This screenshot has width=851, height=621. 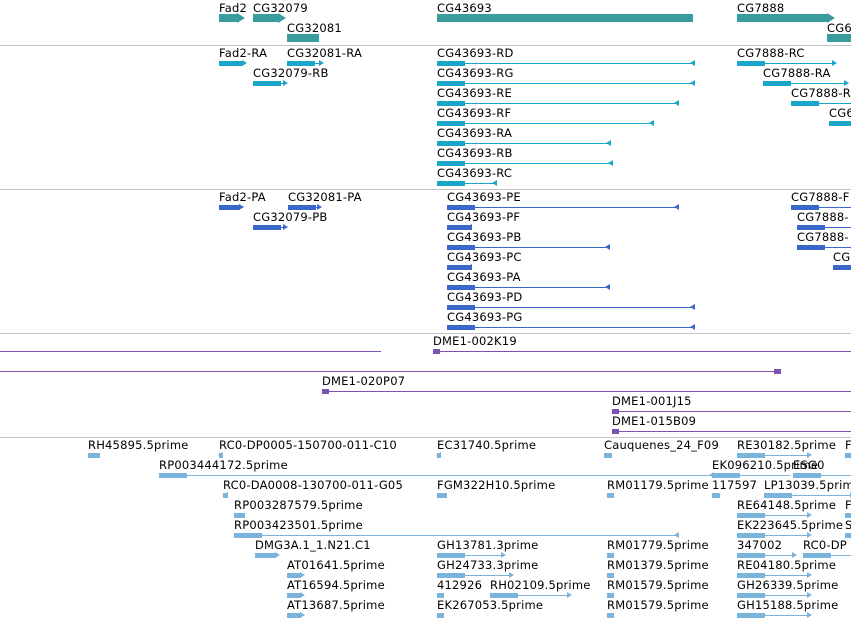 What do you see at coordinates (848, 445) in the screenshot?
I see `feature-label: F` at bounding box center [848, 445].